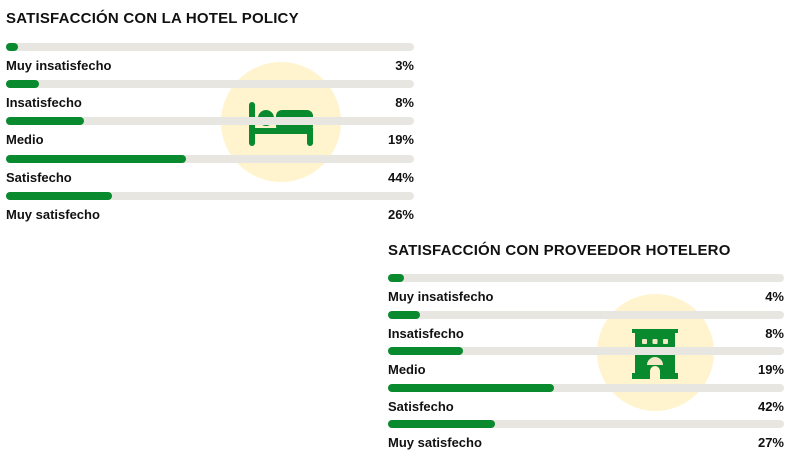 This screenshot has width=800, height=460. I want to click on chart-title: SATISFACCIÓN CON LA HOTEL POLICY, so click(152, 18).